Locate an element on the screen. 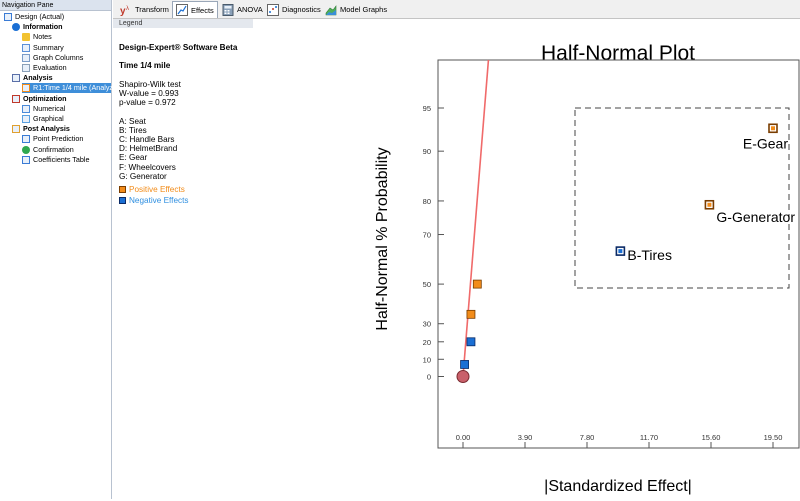  positive-effects-legend: Positive Effects is located at coordinates (152, 189).